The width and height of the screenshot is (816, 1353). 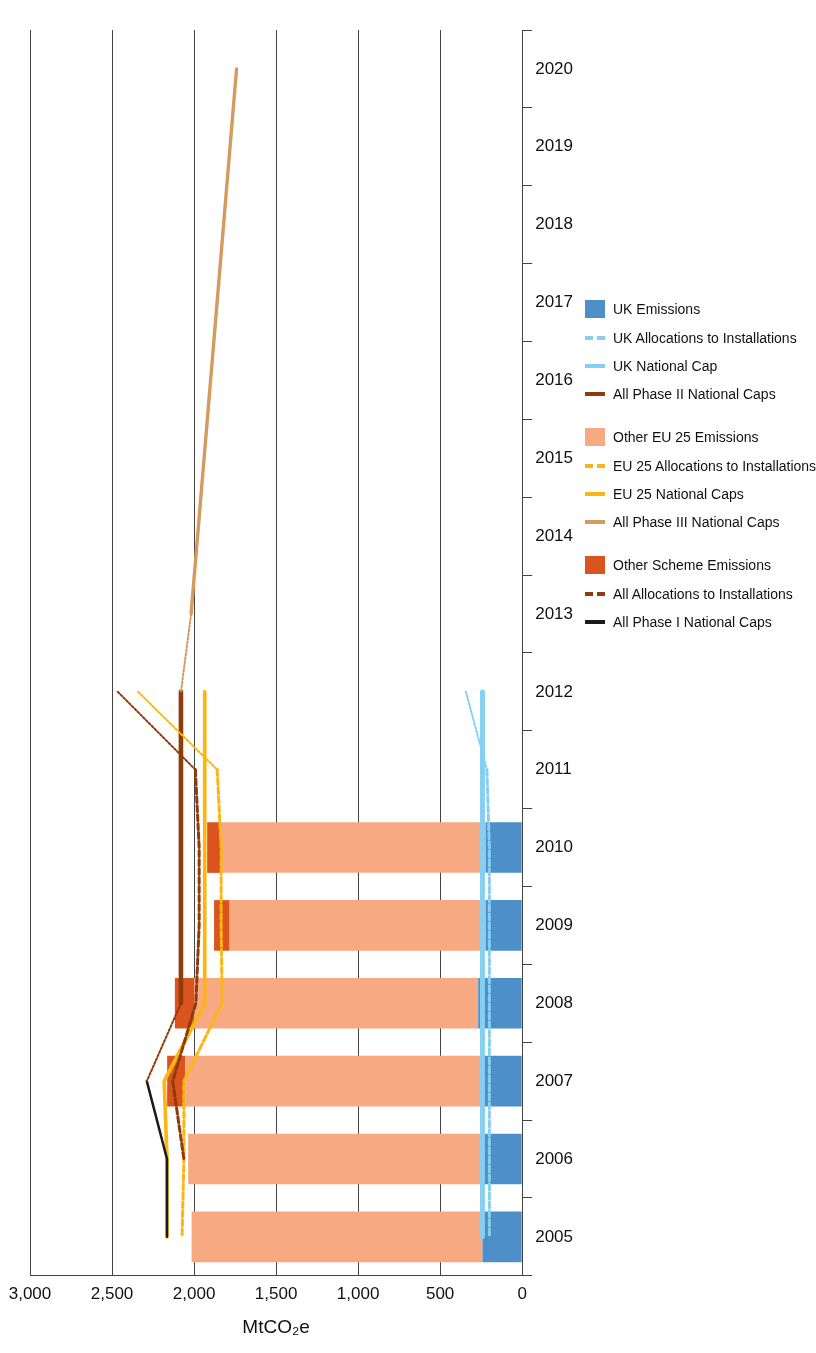 What do you see at coordinates (554, 613) in the screenshot?
I see `y-tick-label: 2013` at bounding box center [554, 613].